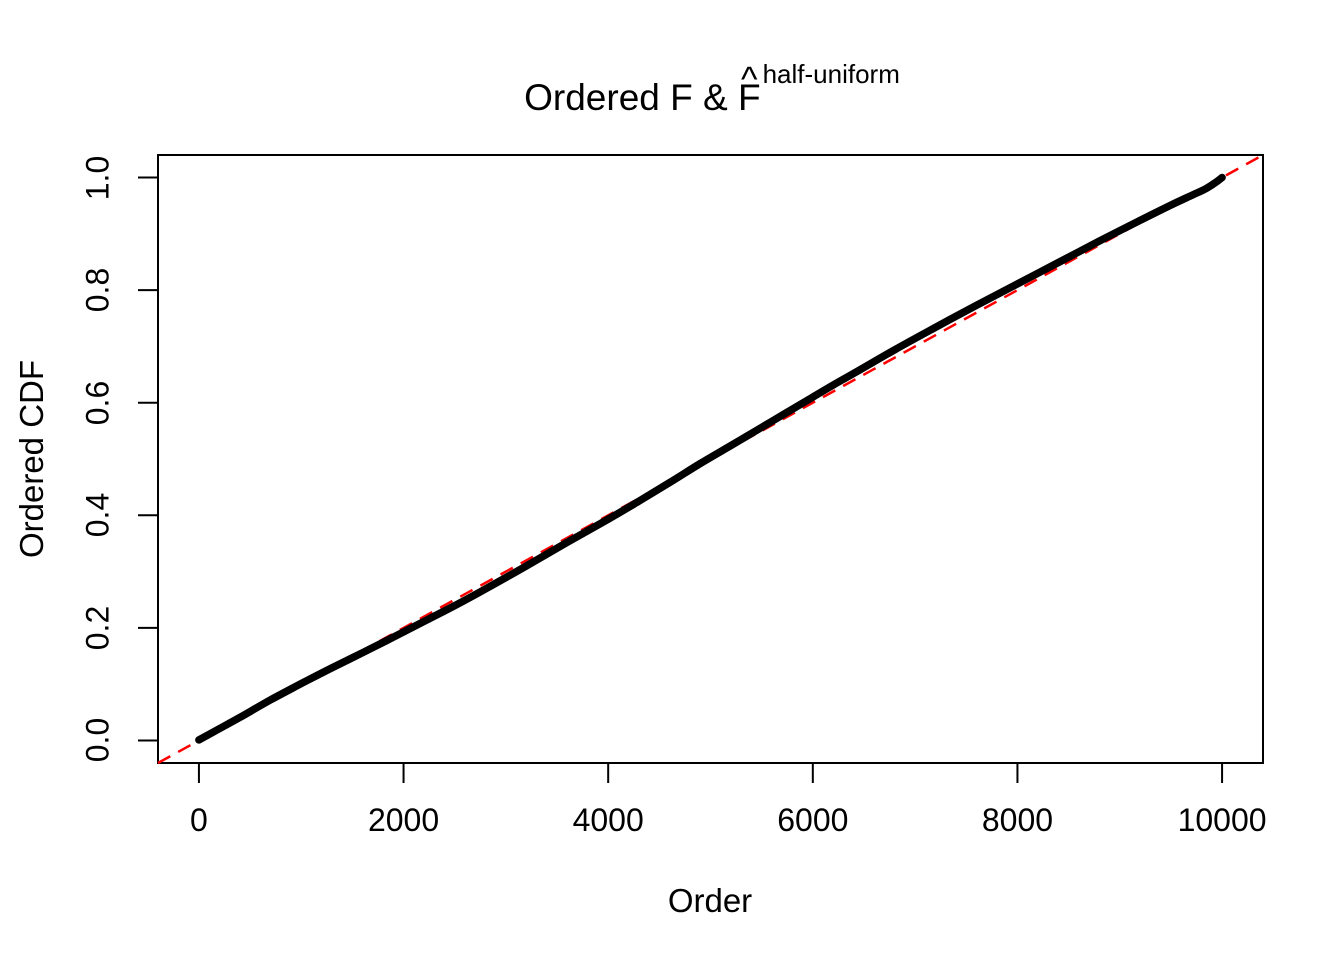 The height and width of the screenshot is (960, 1344). What do you see at coordinates (710, 900) in the screenshot?
I see `x-axis-title: Order` at bounding box center [710, 900].